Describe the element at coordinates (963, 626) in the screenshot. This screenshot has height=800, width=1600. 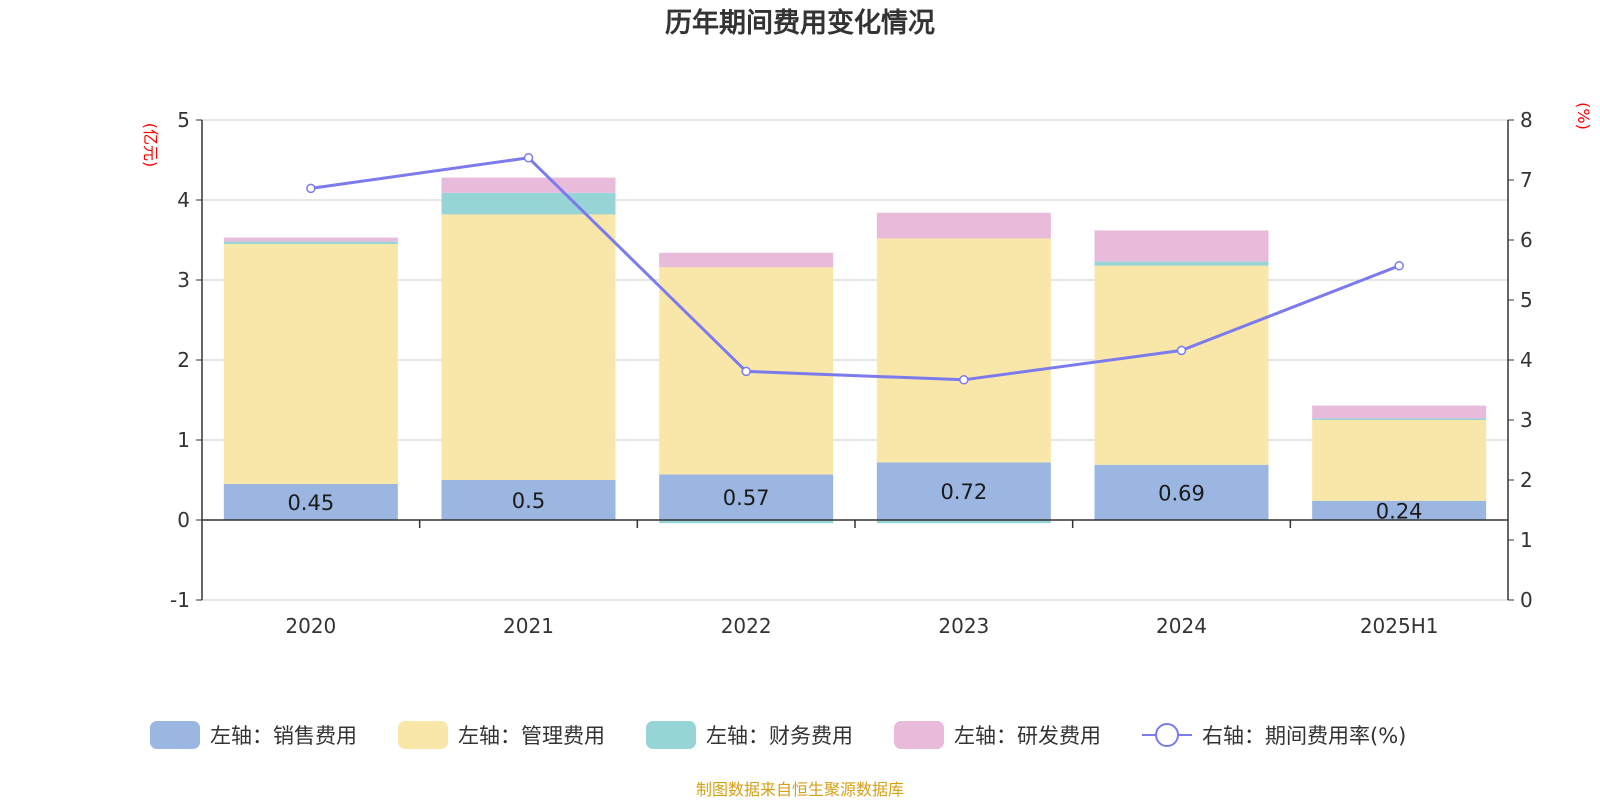
I see `x-tick-label: 2023` at that location.